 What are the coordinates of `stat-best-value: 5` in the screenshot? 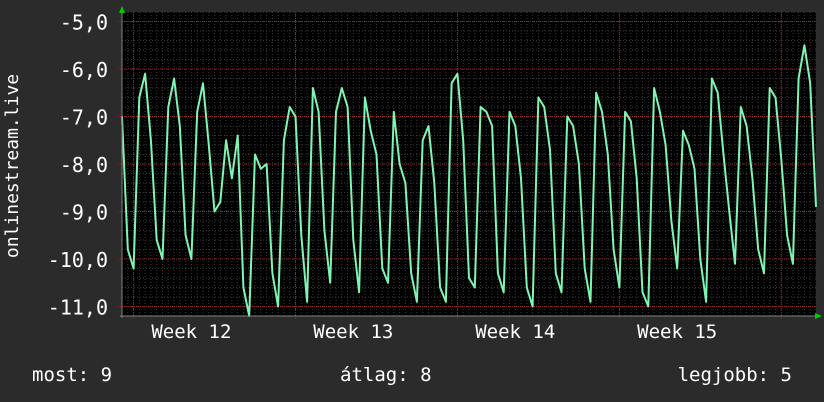 It's located at (786, 375).